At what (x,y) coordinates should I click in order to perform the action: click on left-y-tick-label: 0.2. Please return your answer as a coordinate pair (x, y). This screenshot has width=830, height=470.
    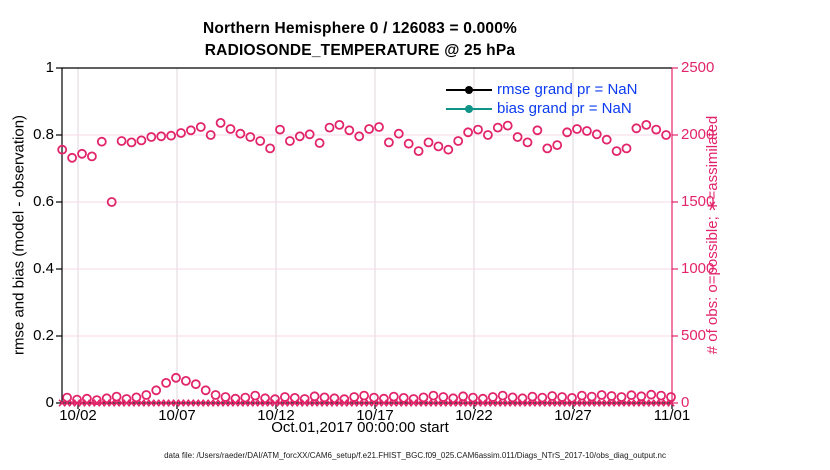
    Looking at the image, I should click on (43, 335).